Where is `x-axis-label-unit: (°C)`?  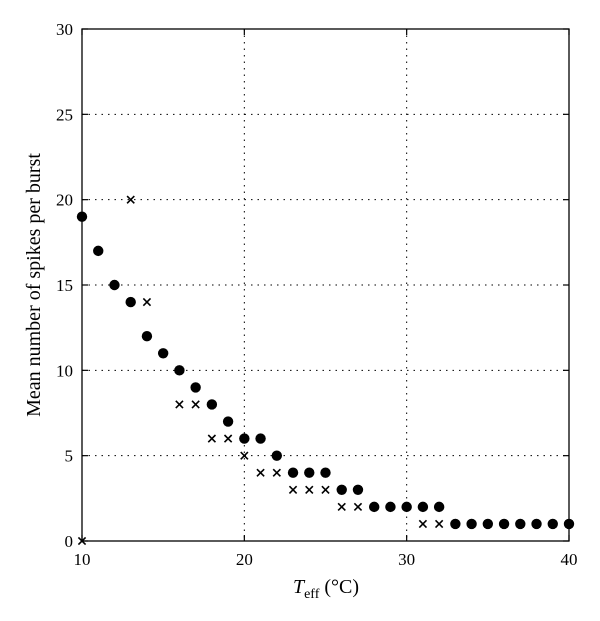
x-axis-label-unit: (°C) is located at coordinates (339, 587).